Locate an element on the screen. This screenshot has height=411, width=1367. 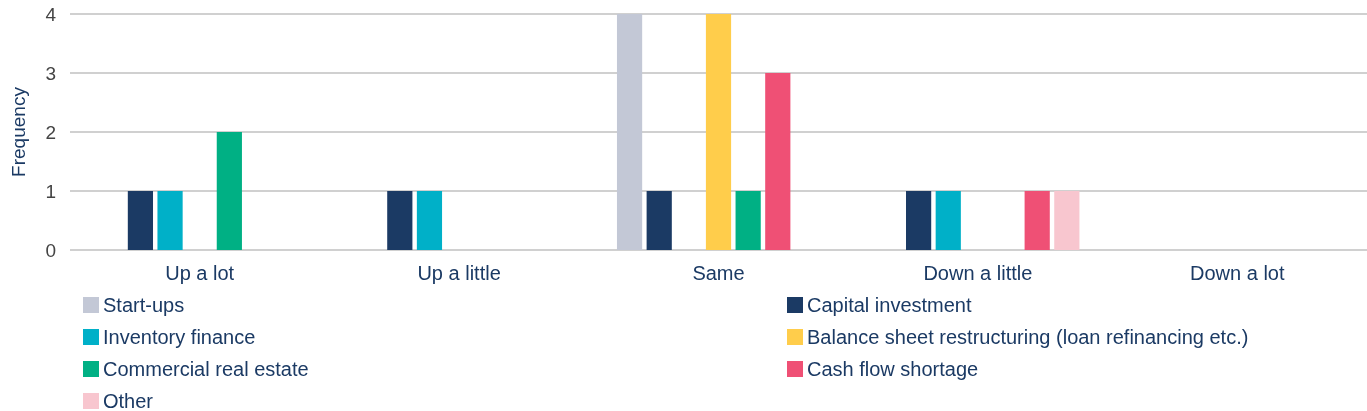
y-tick-label: 4 is located at coordinates (51, 14).